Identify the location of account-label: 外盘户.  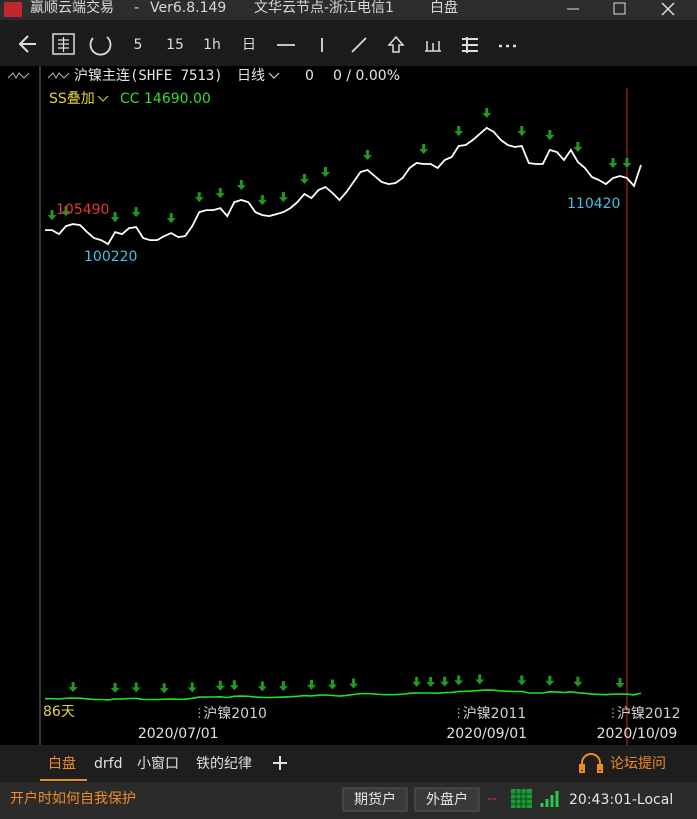
(447, 799).